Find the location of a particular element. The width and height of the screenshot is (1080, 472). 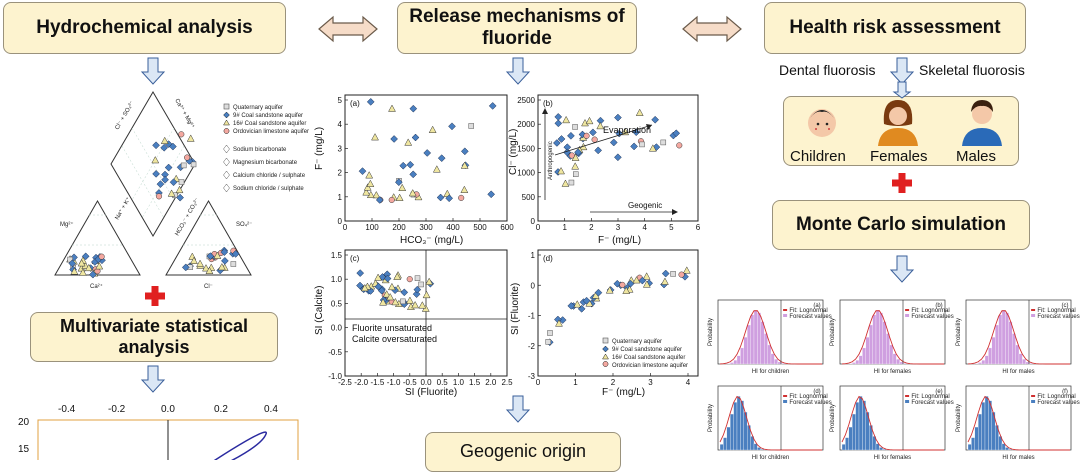

panel-c-xlabel: SI (Fluorite) is located at coordinates (431, 392).